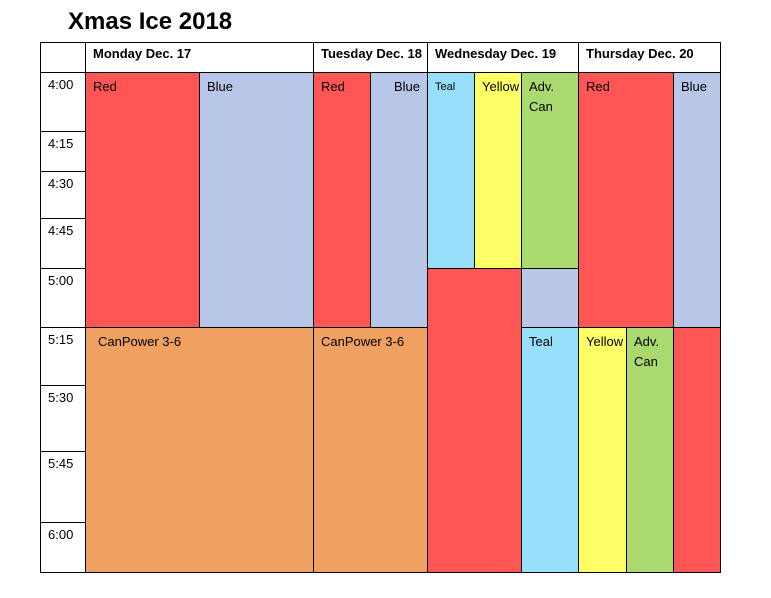 The width and height of the screenshot is (771, 598). I want to click on time-cell: 4:00, so click(63, 102).